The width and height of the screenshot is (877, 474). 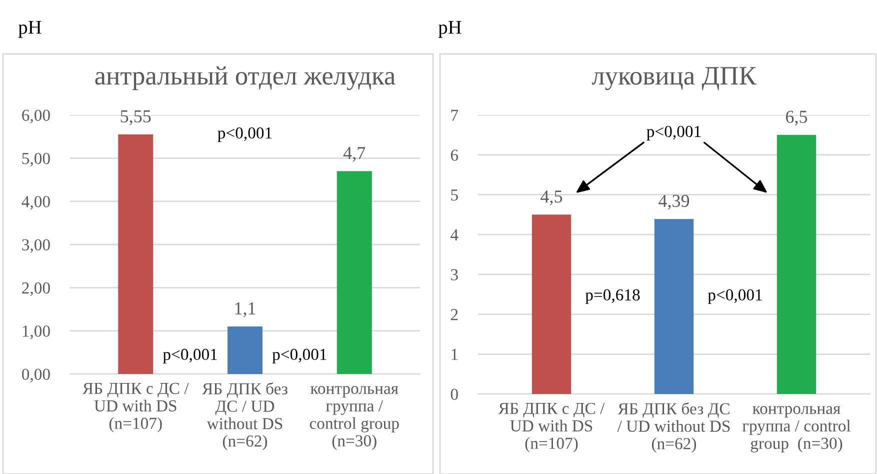 I want to click on y-tick-label: 2,00, so click(x=36, y=289).